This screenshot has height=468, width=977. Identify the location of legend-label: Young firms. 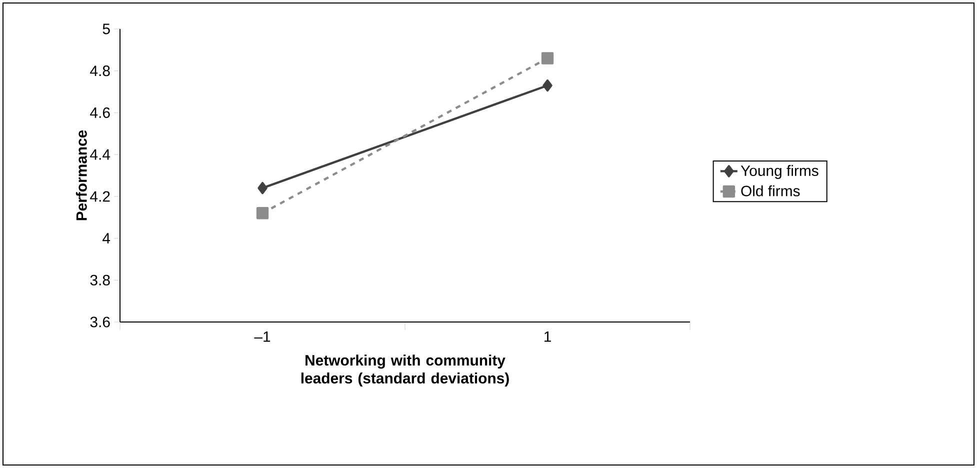
(779, 172).